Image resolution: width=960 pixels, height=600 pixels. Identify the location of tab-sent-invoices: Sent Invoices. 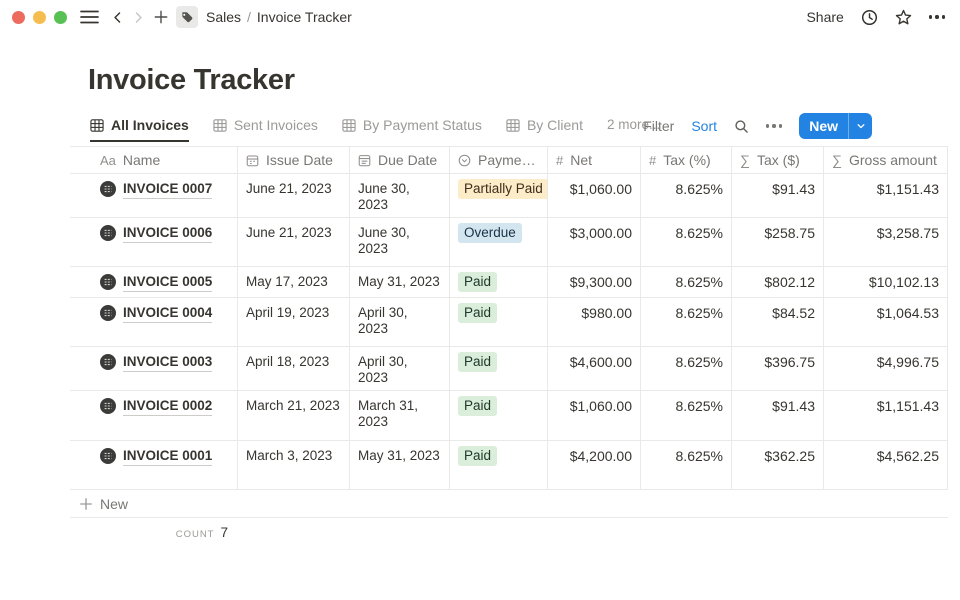
(265, 129).